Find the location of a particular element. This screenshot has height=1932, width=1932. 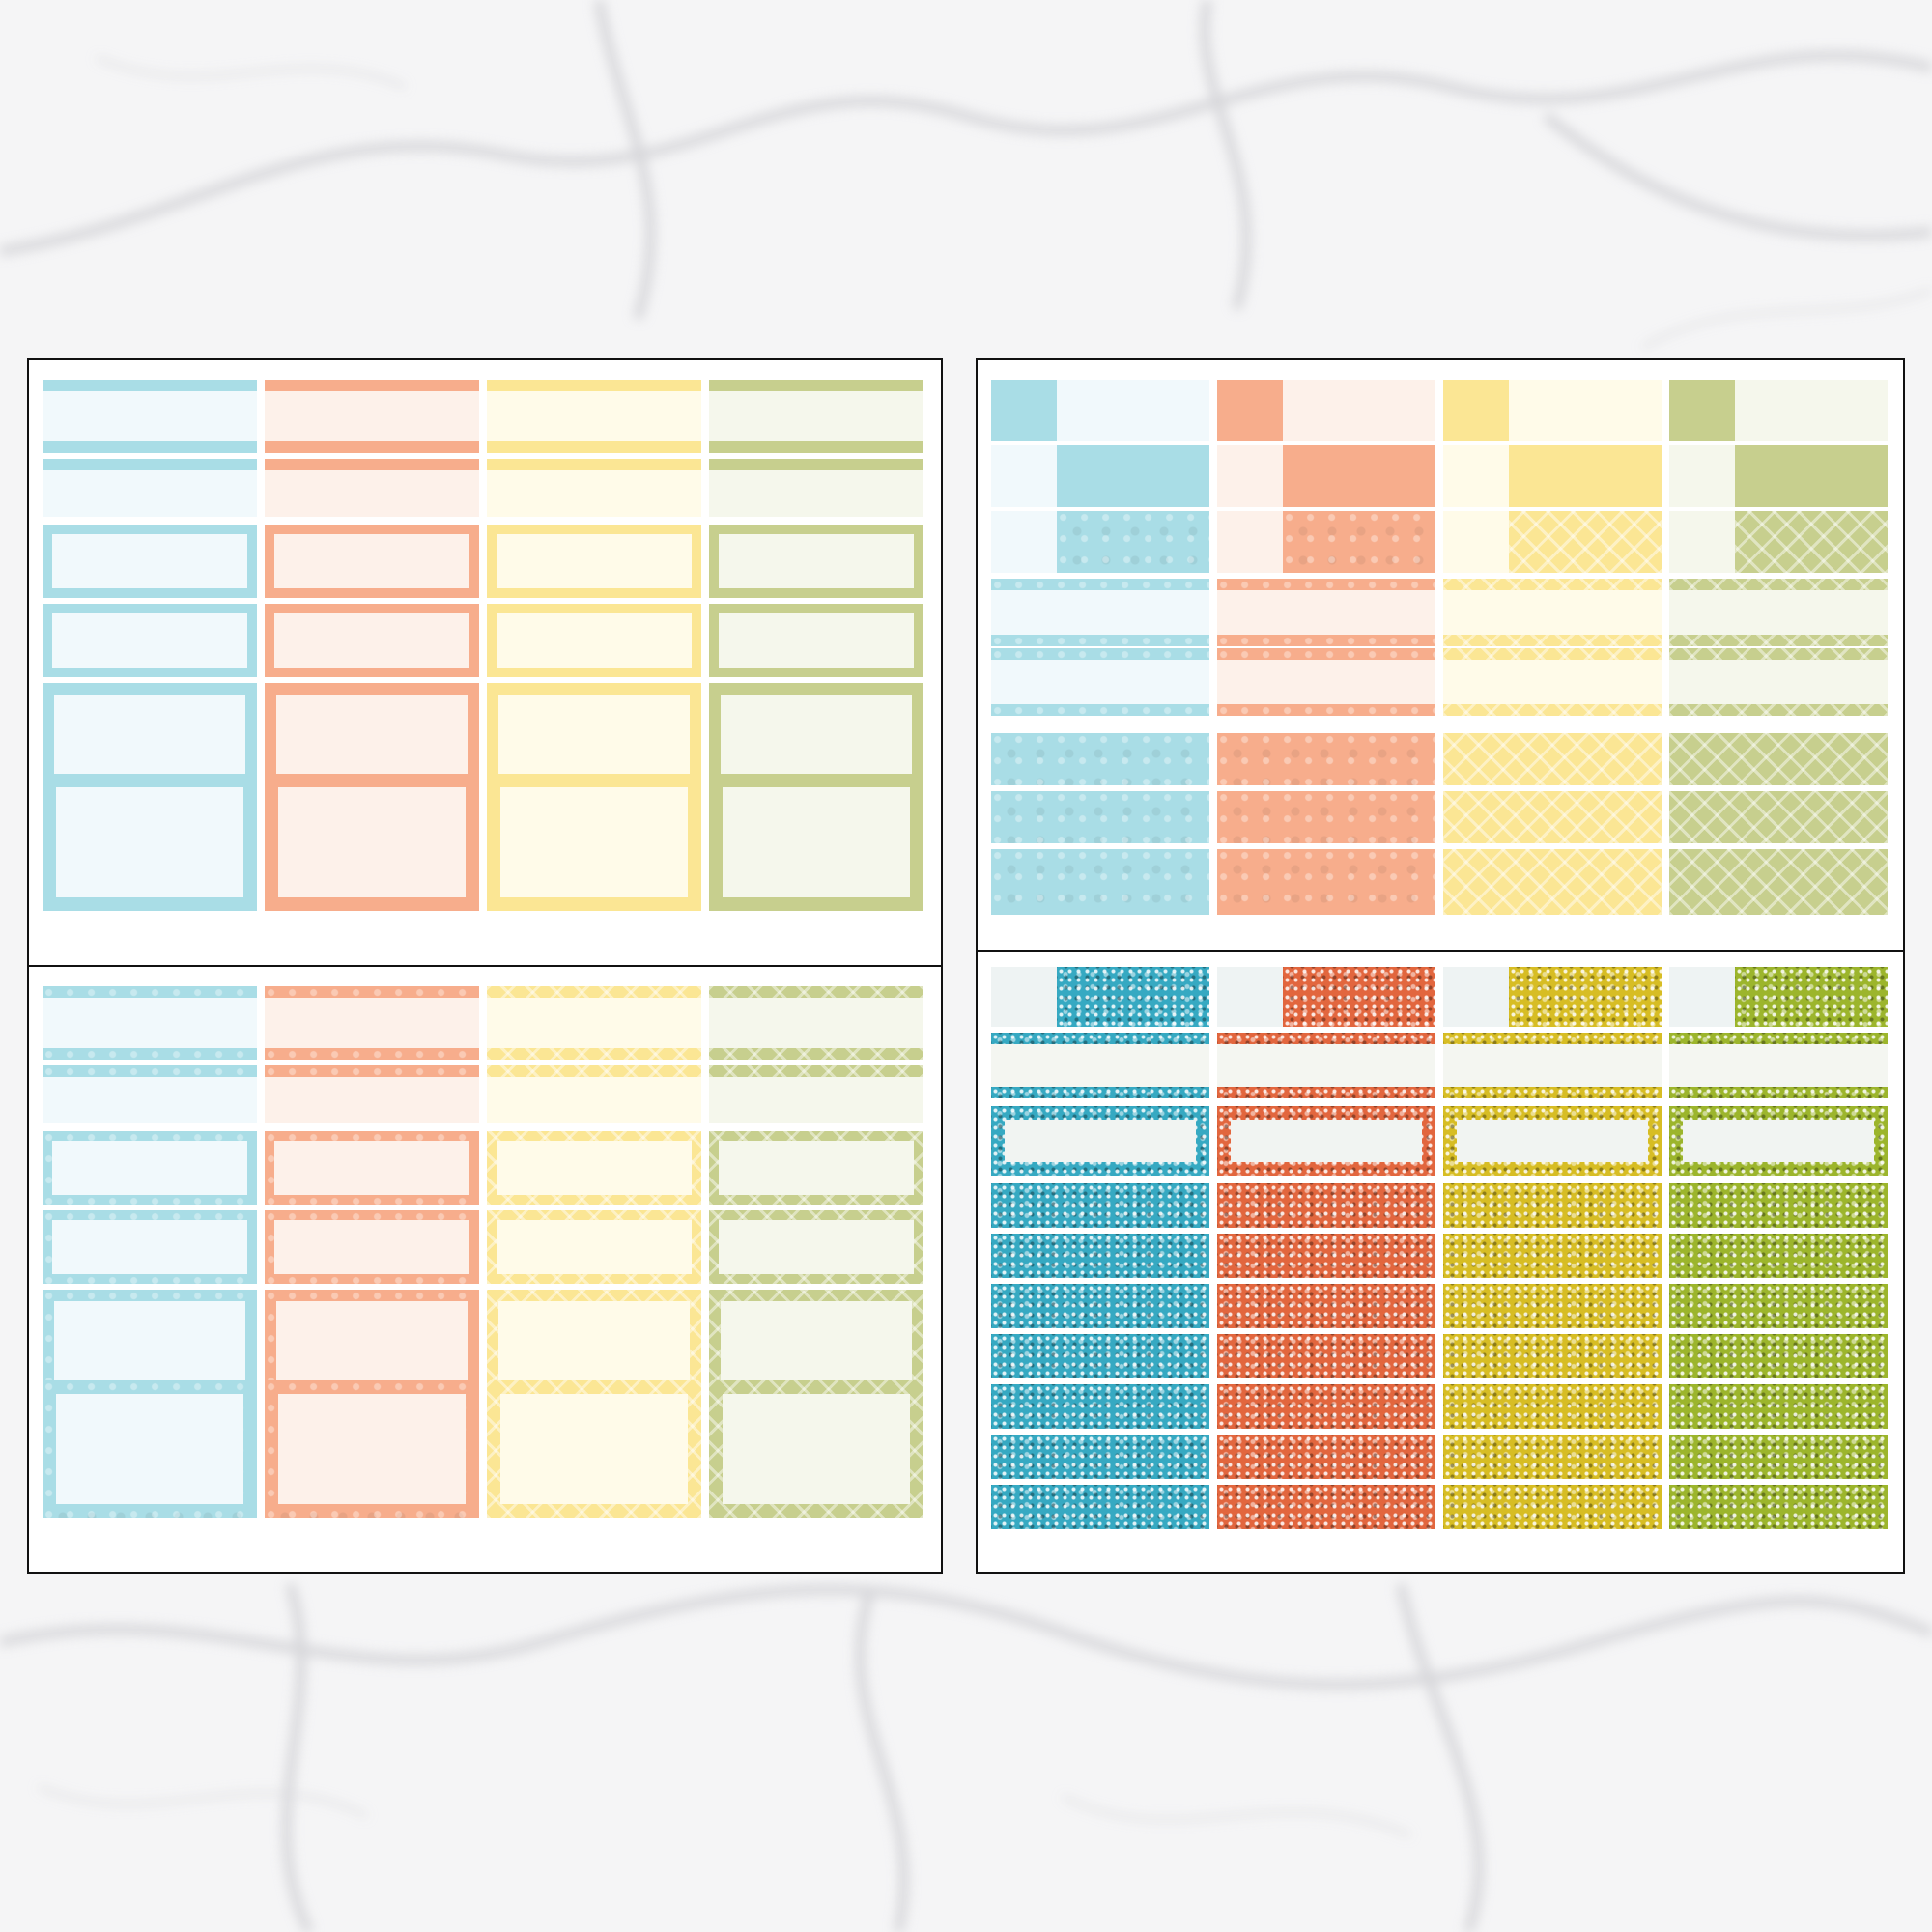

header-sticker is located at coordinates (816, 992).